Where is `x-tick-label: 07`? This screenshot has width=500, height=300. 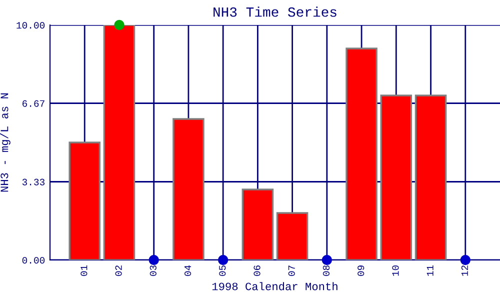
x-tick-label: 07 is located at coordinates (291, 271).